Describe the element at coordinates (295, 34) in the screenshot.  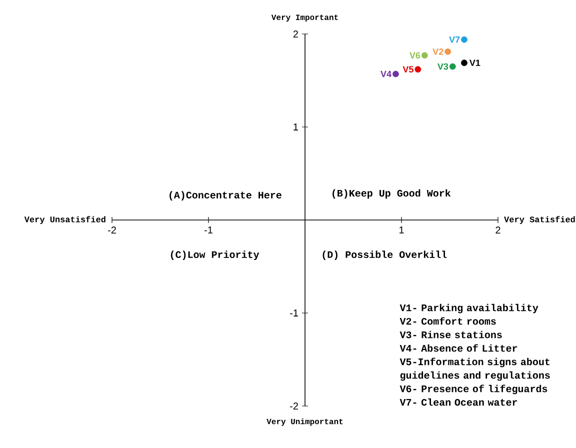
I see `y-tick-label: 2` at that location.